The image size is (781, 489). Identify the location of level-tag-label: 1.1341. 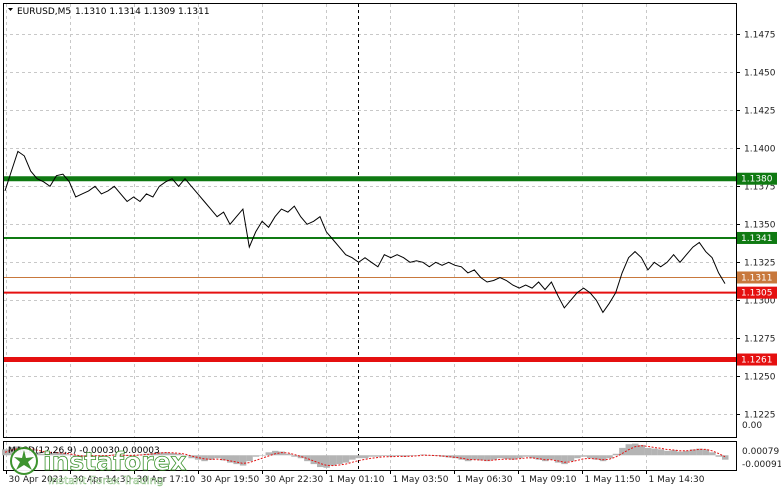
(757, 239).